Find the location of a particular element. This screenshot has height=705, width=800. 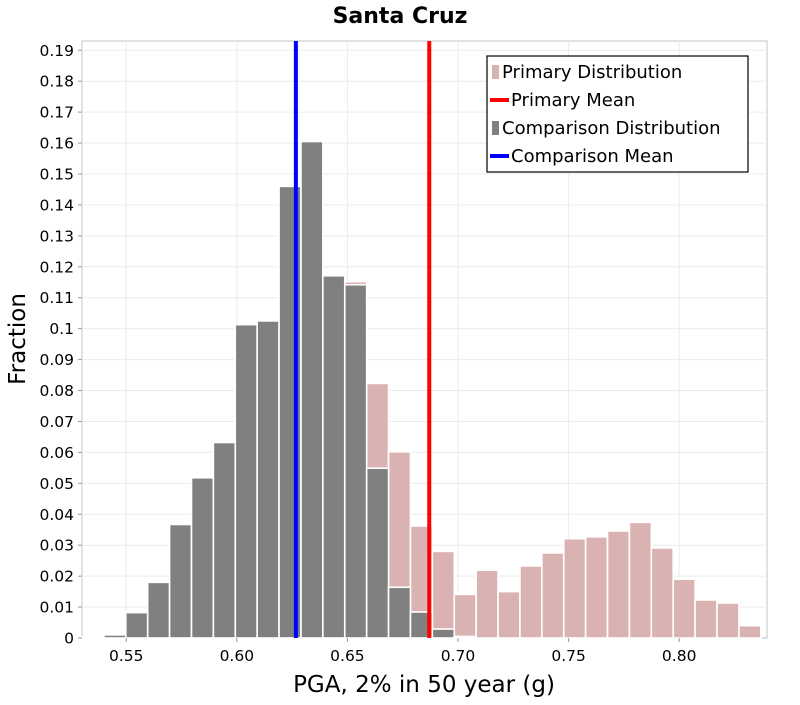

y-tick-label: 0.01 is located at coordinates (56, 608).